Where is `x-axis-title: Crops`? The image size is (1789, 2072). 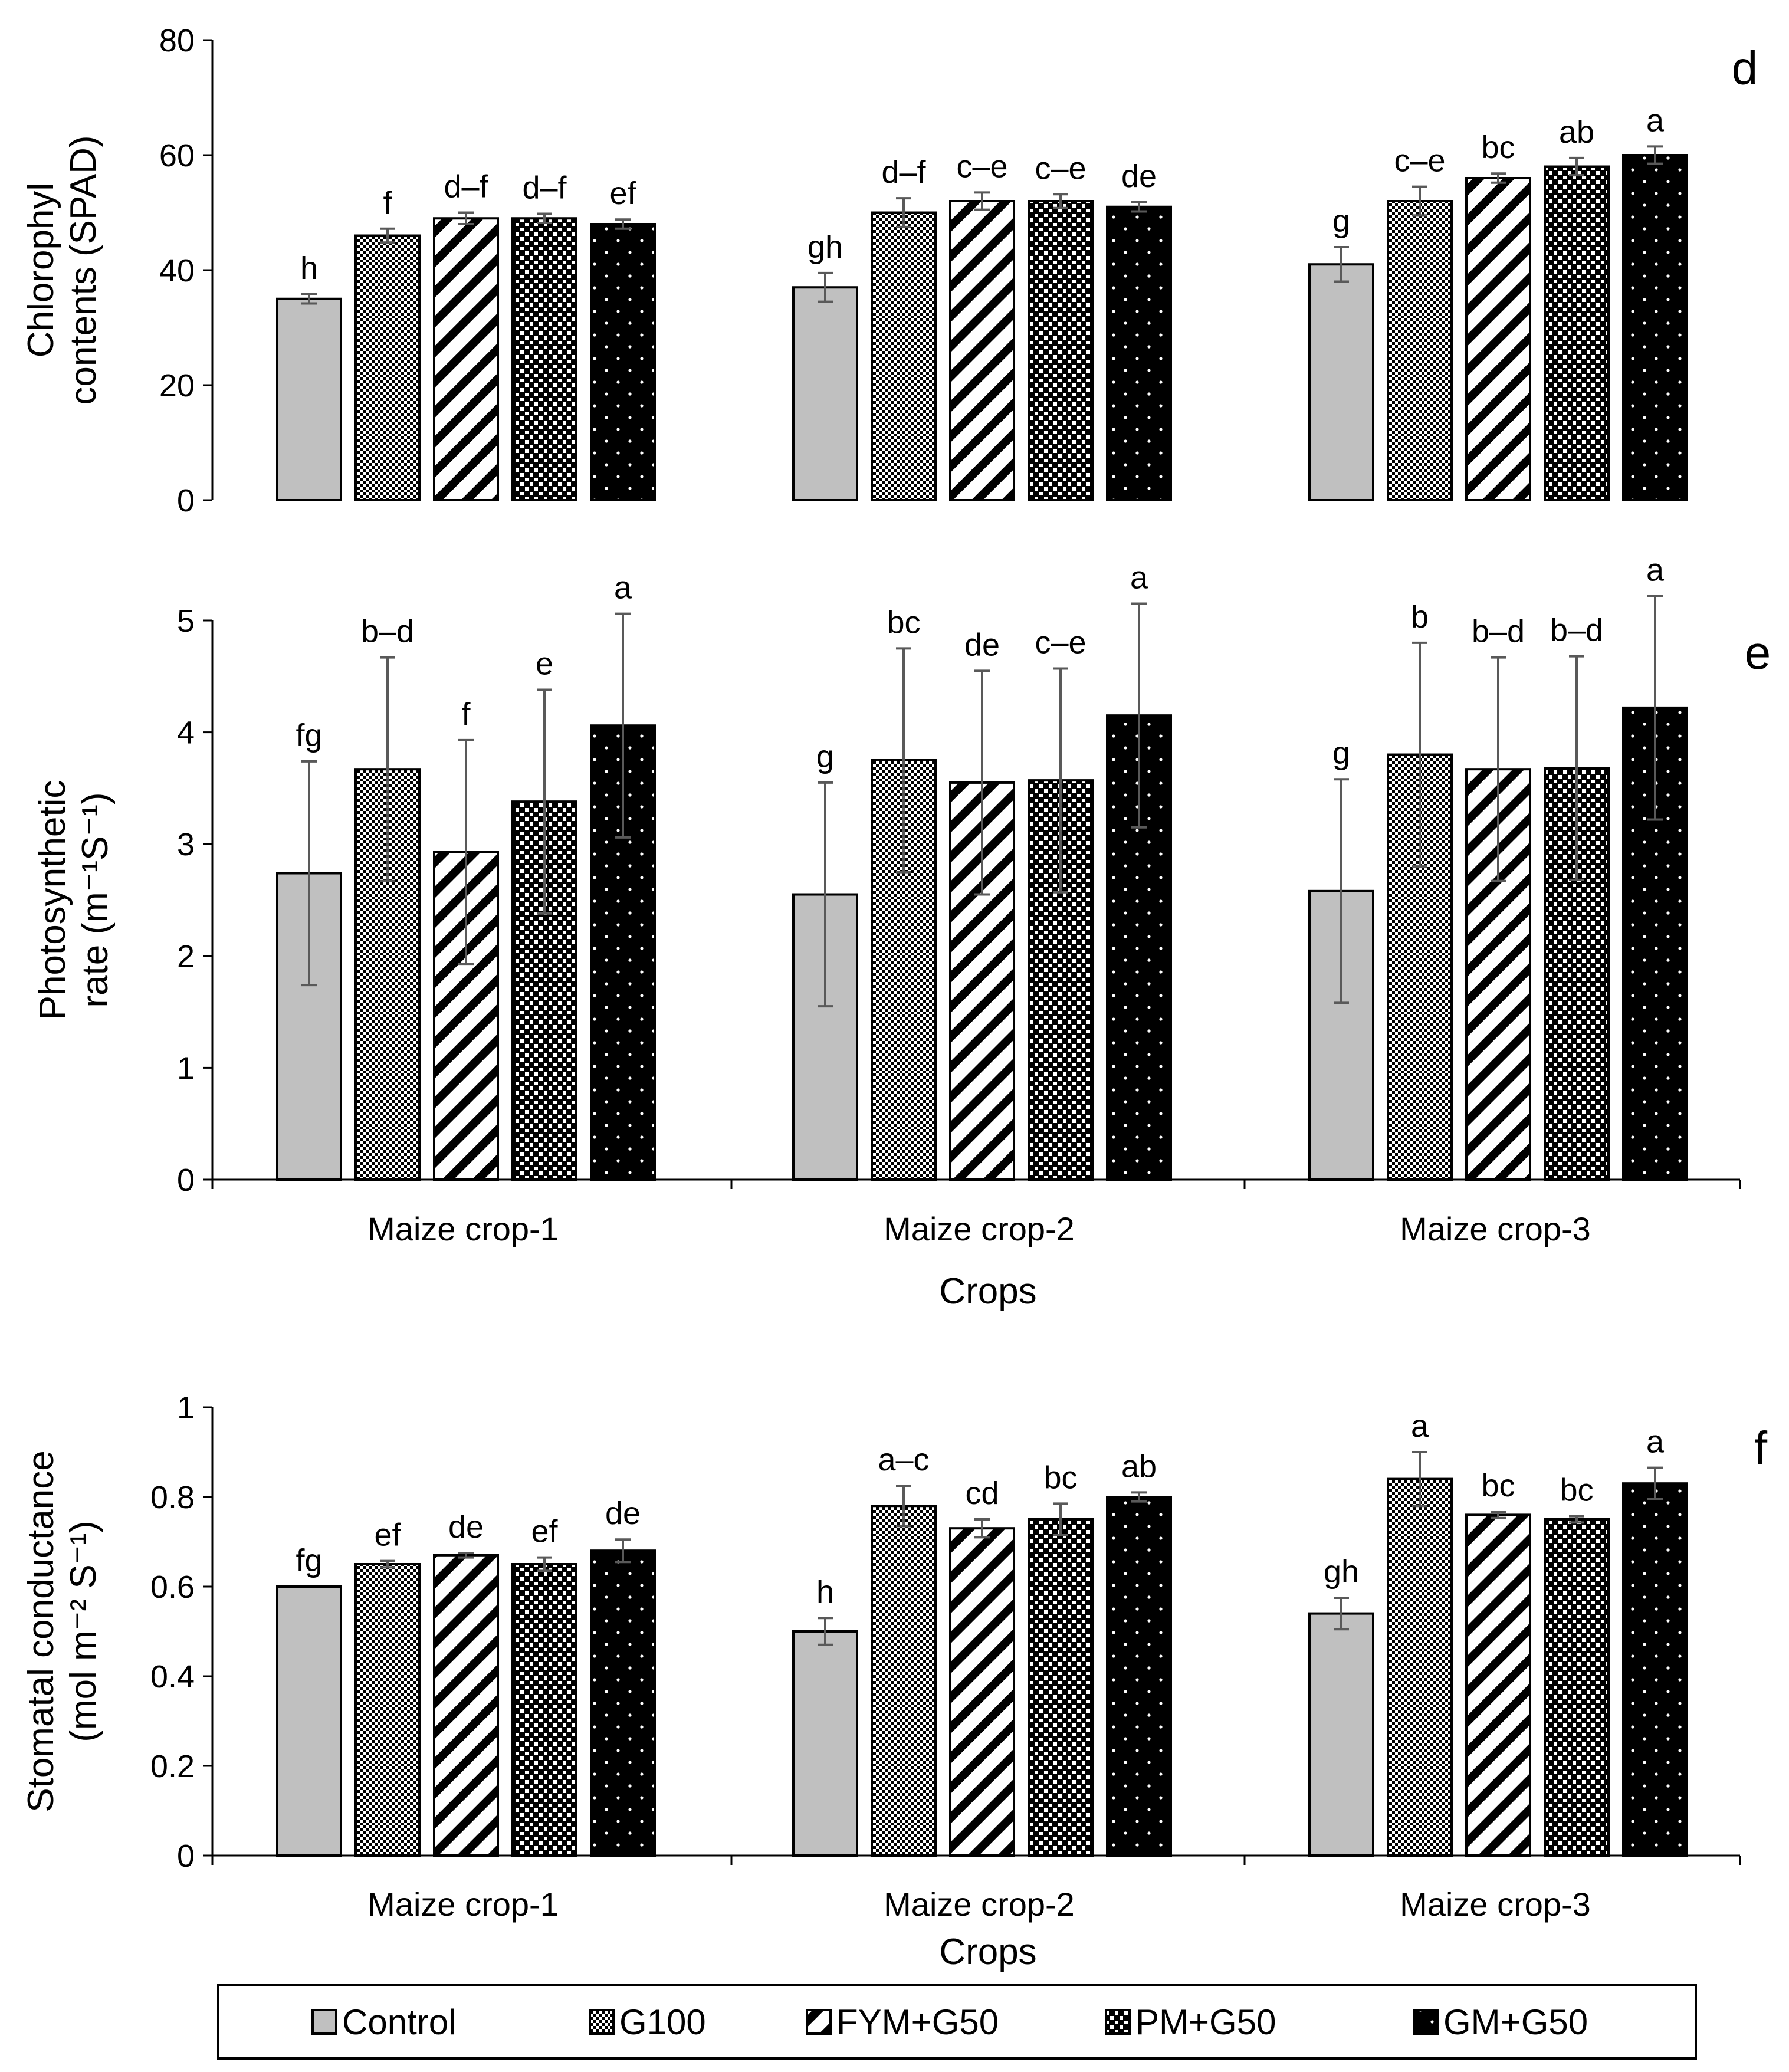 x-axis-title: Crops is located at coordinates (987, 1291).